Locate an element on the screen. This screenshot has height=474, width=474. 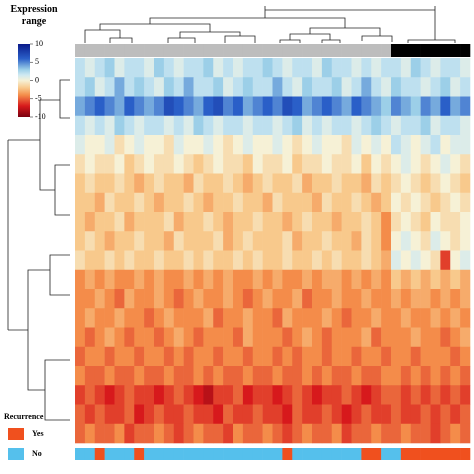
colorbar-title: Expression range is located at coordinates (34, 15).